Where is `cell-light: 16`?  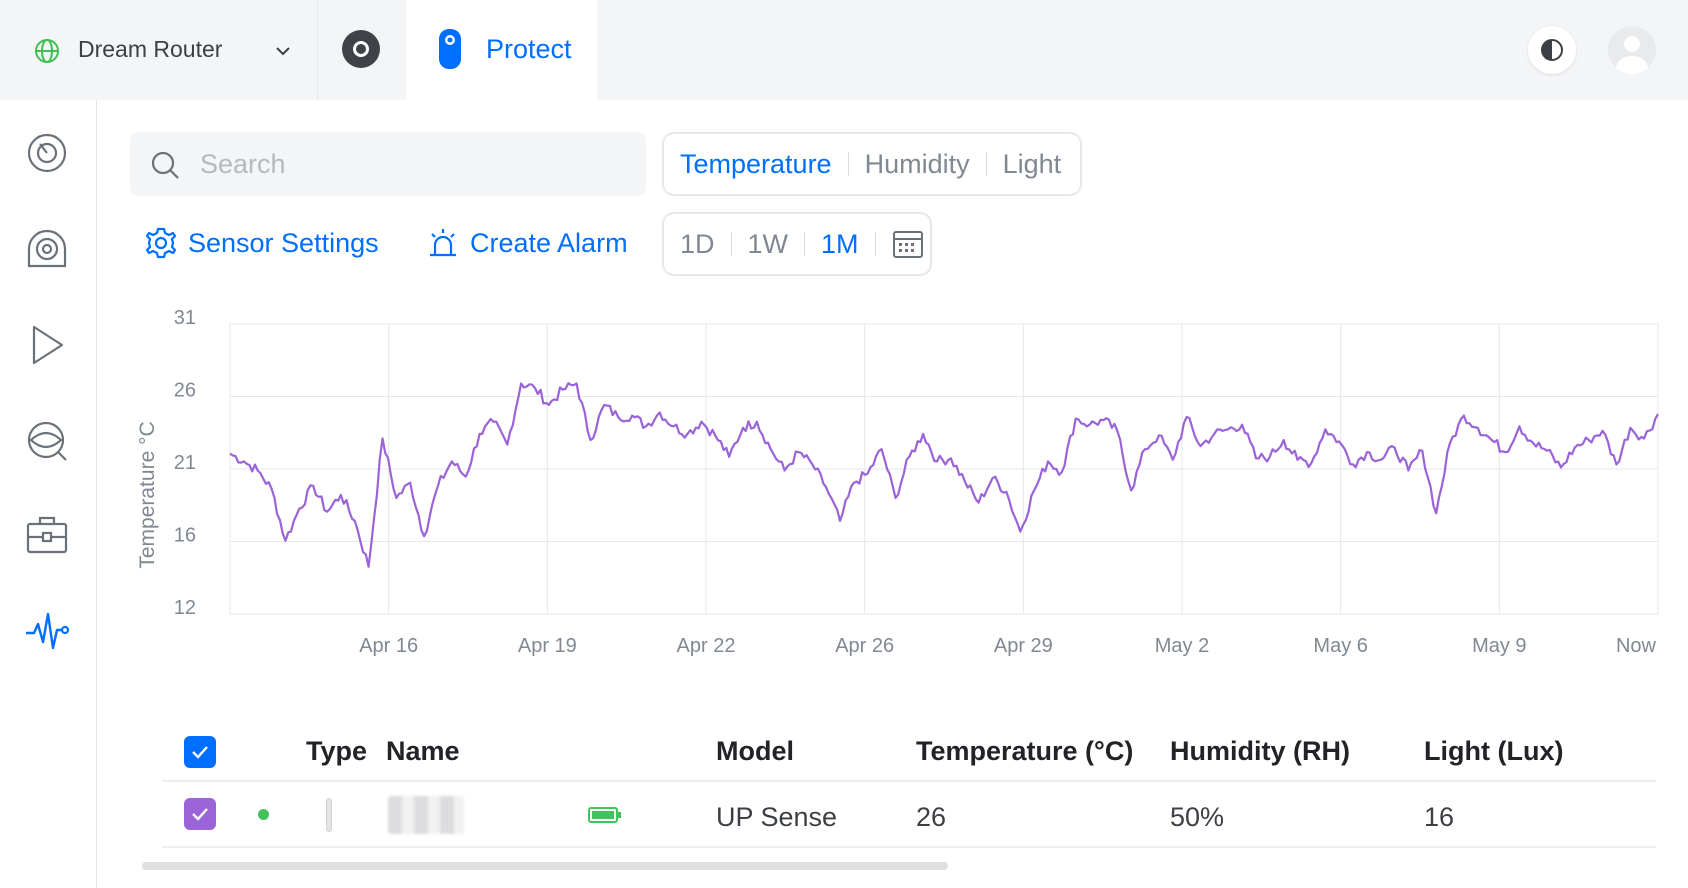 cell-light: 16 is located at coordinates (1439, 817).